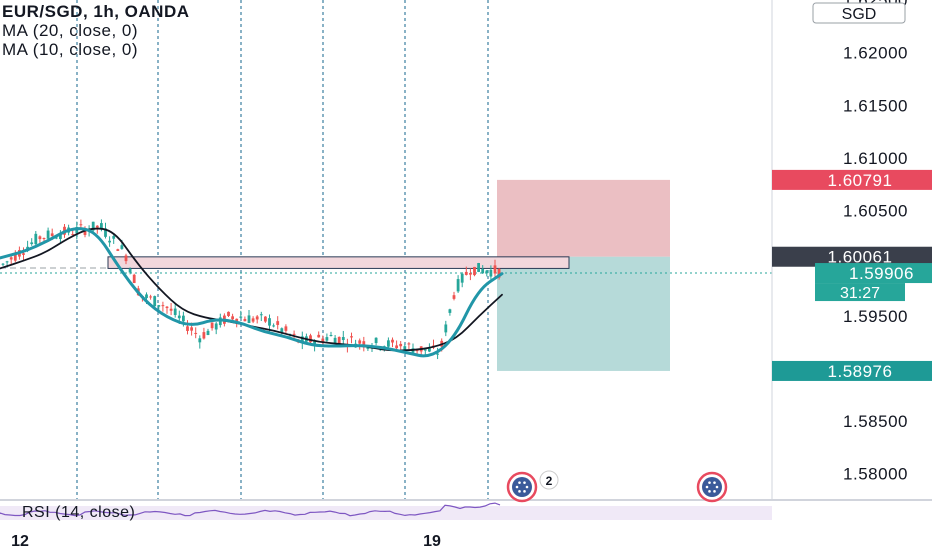 This screenshot has height=550, width=932. I want to click on price-tick-5: 1.59500, so click(875, 316).